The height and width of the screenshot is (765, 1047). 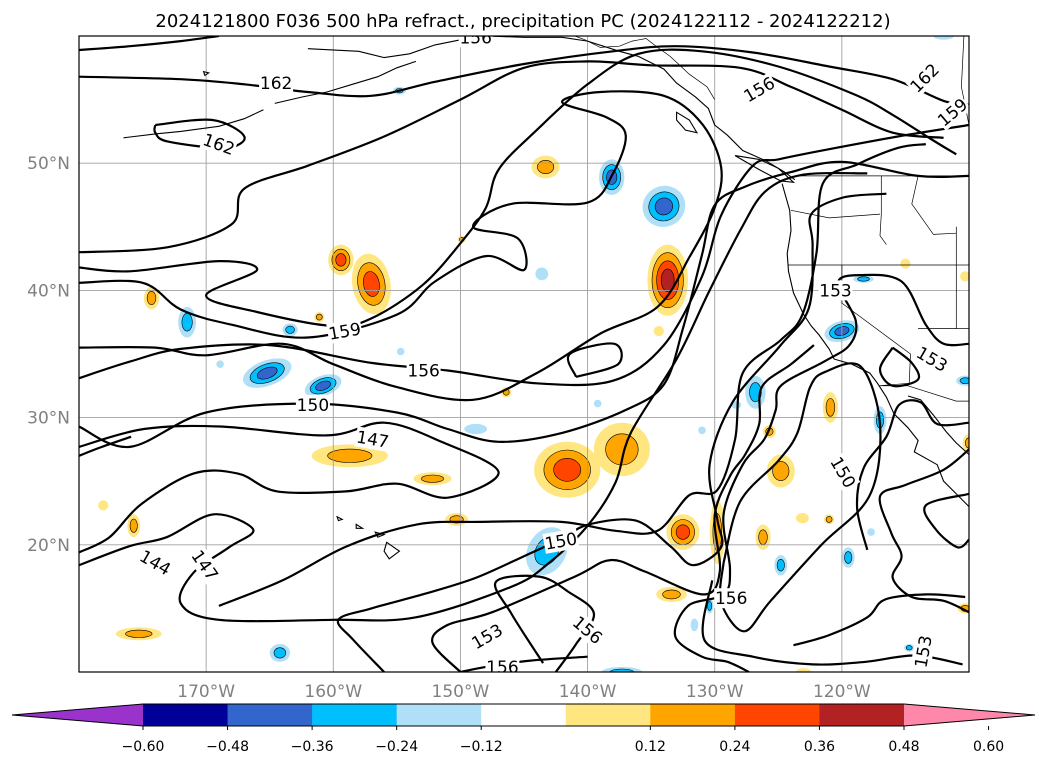 I want to click on contour-label-text: 153, so click(x=835, y=291).